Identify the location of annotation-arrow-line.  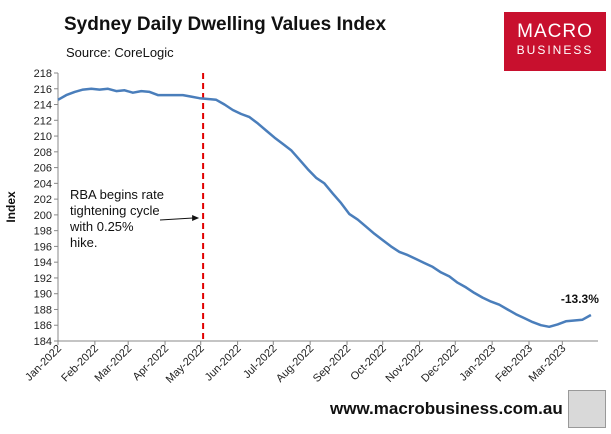
(176, 219).